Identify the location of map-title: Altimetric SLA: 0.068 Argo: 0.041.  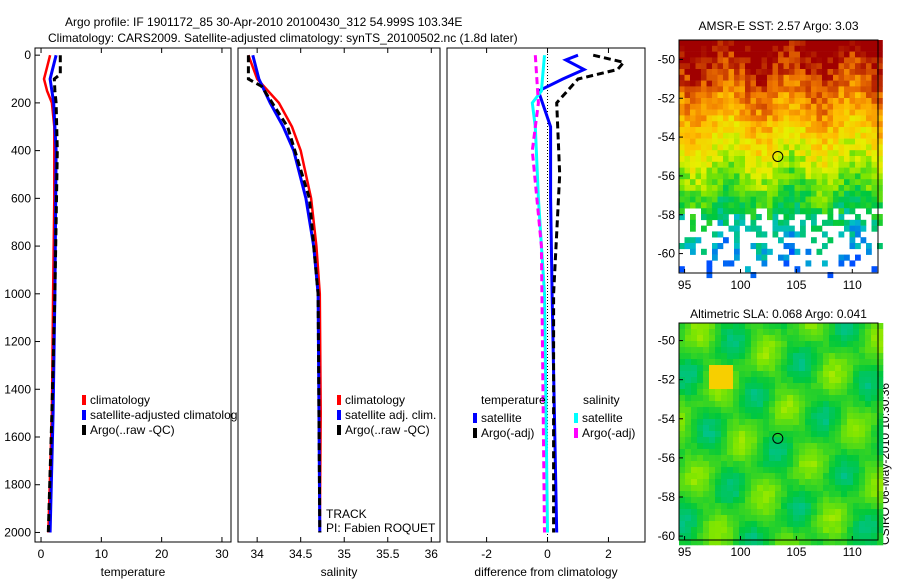
(778, 314).